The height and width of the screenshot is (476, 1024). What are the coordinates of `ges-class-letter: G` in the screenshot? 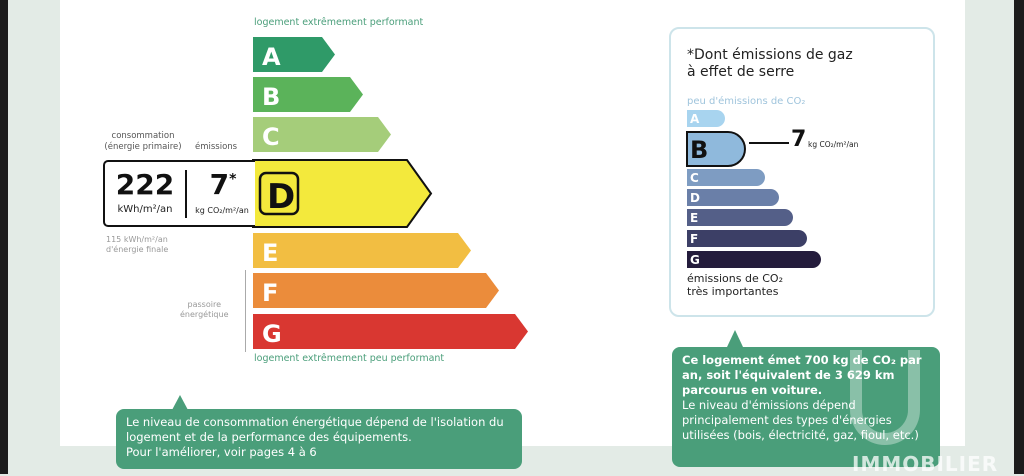 It's located at (695, 260).